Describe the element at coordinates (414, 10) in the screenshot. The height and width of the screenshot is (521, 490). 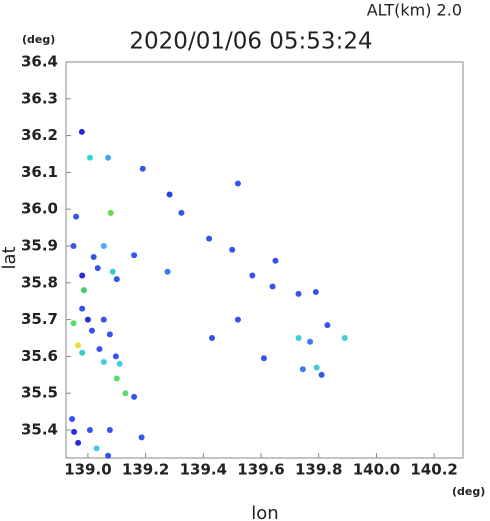
I see `altitude-label: ALT(km) 2.0` at that location.